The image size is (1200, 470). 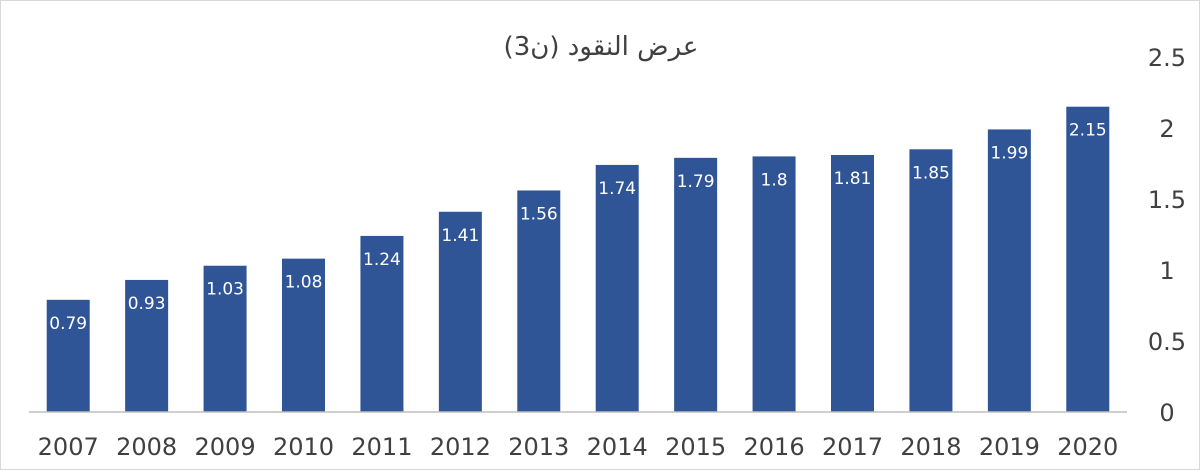 I want to click on data-label-2014: 1.74, so click(x=617, y=189).